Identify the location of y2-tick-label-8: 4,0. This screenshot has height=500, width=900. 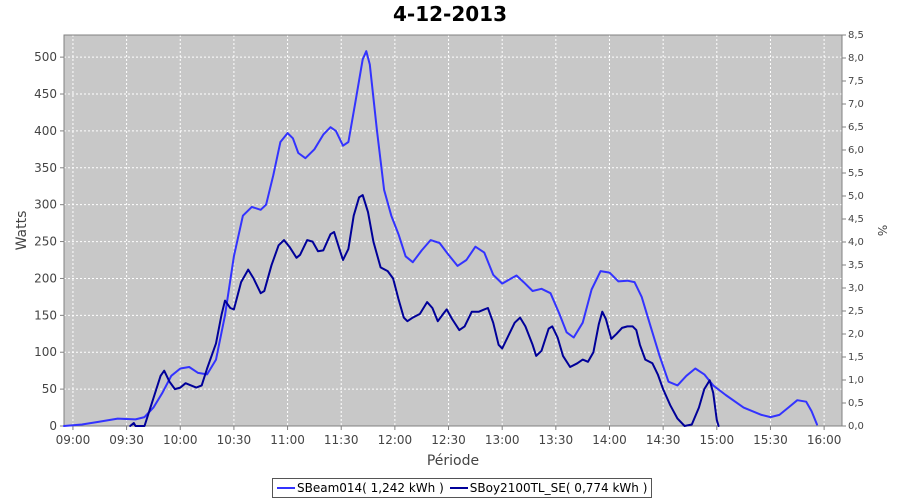
(856, 242).